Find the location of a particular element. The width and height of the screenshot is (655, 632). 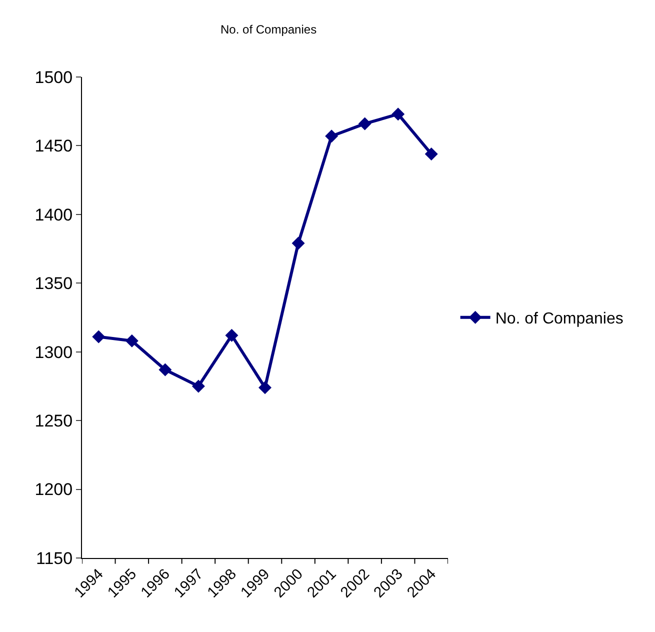

legend-label: No. of Companies is located at coordinates (559, 319).